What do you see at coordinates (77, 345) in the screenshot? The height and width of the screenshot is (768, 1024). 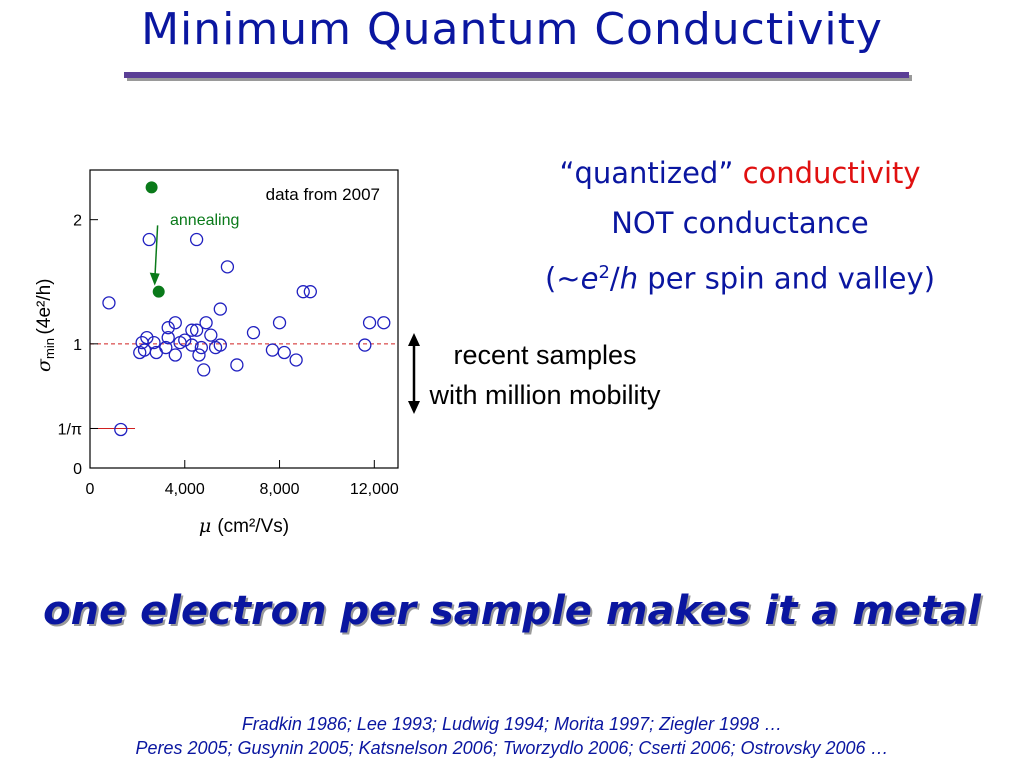 I see `y-tick-label: 1` at bounding box center [77, 345].